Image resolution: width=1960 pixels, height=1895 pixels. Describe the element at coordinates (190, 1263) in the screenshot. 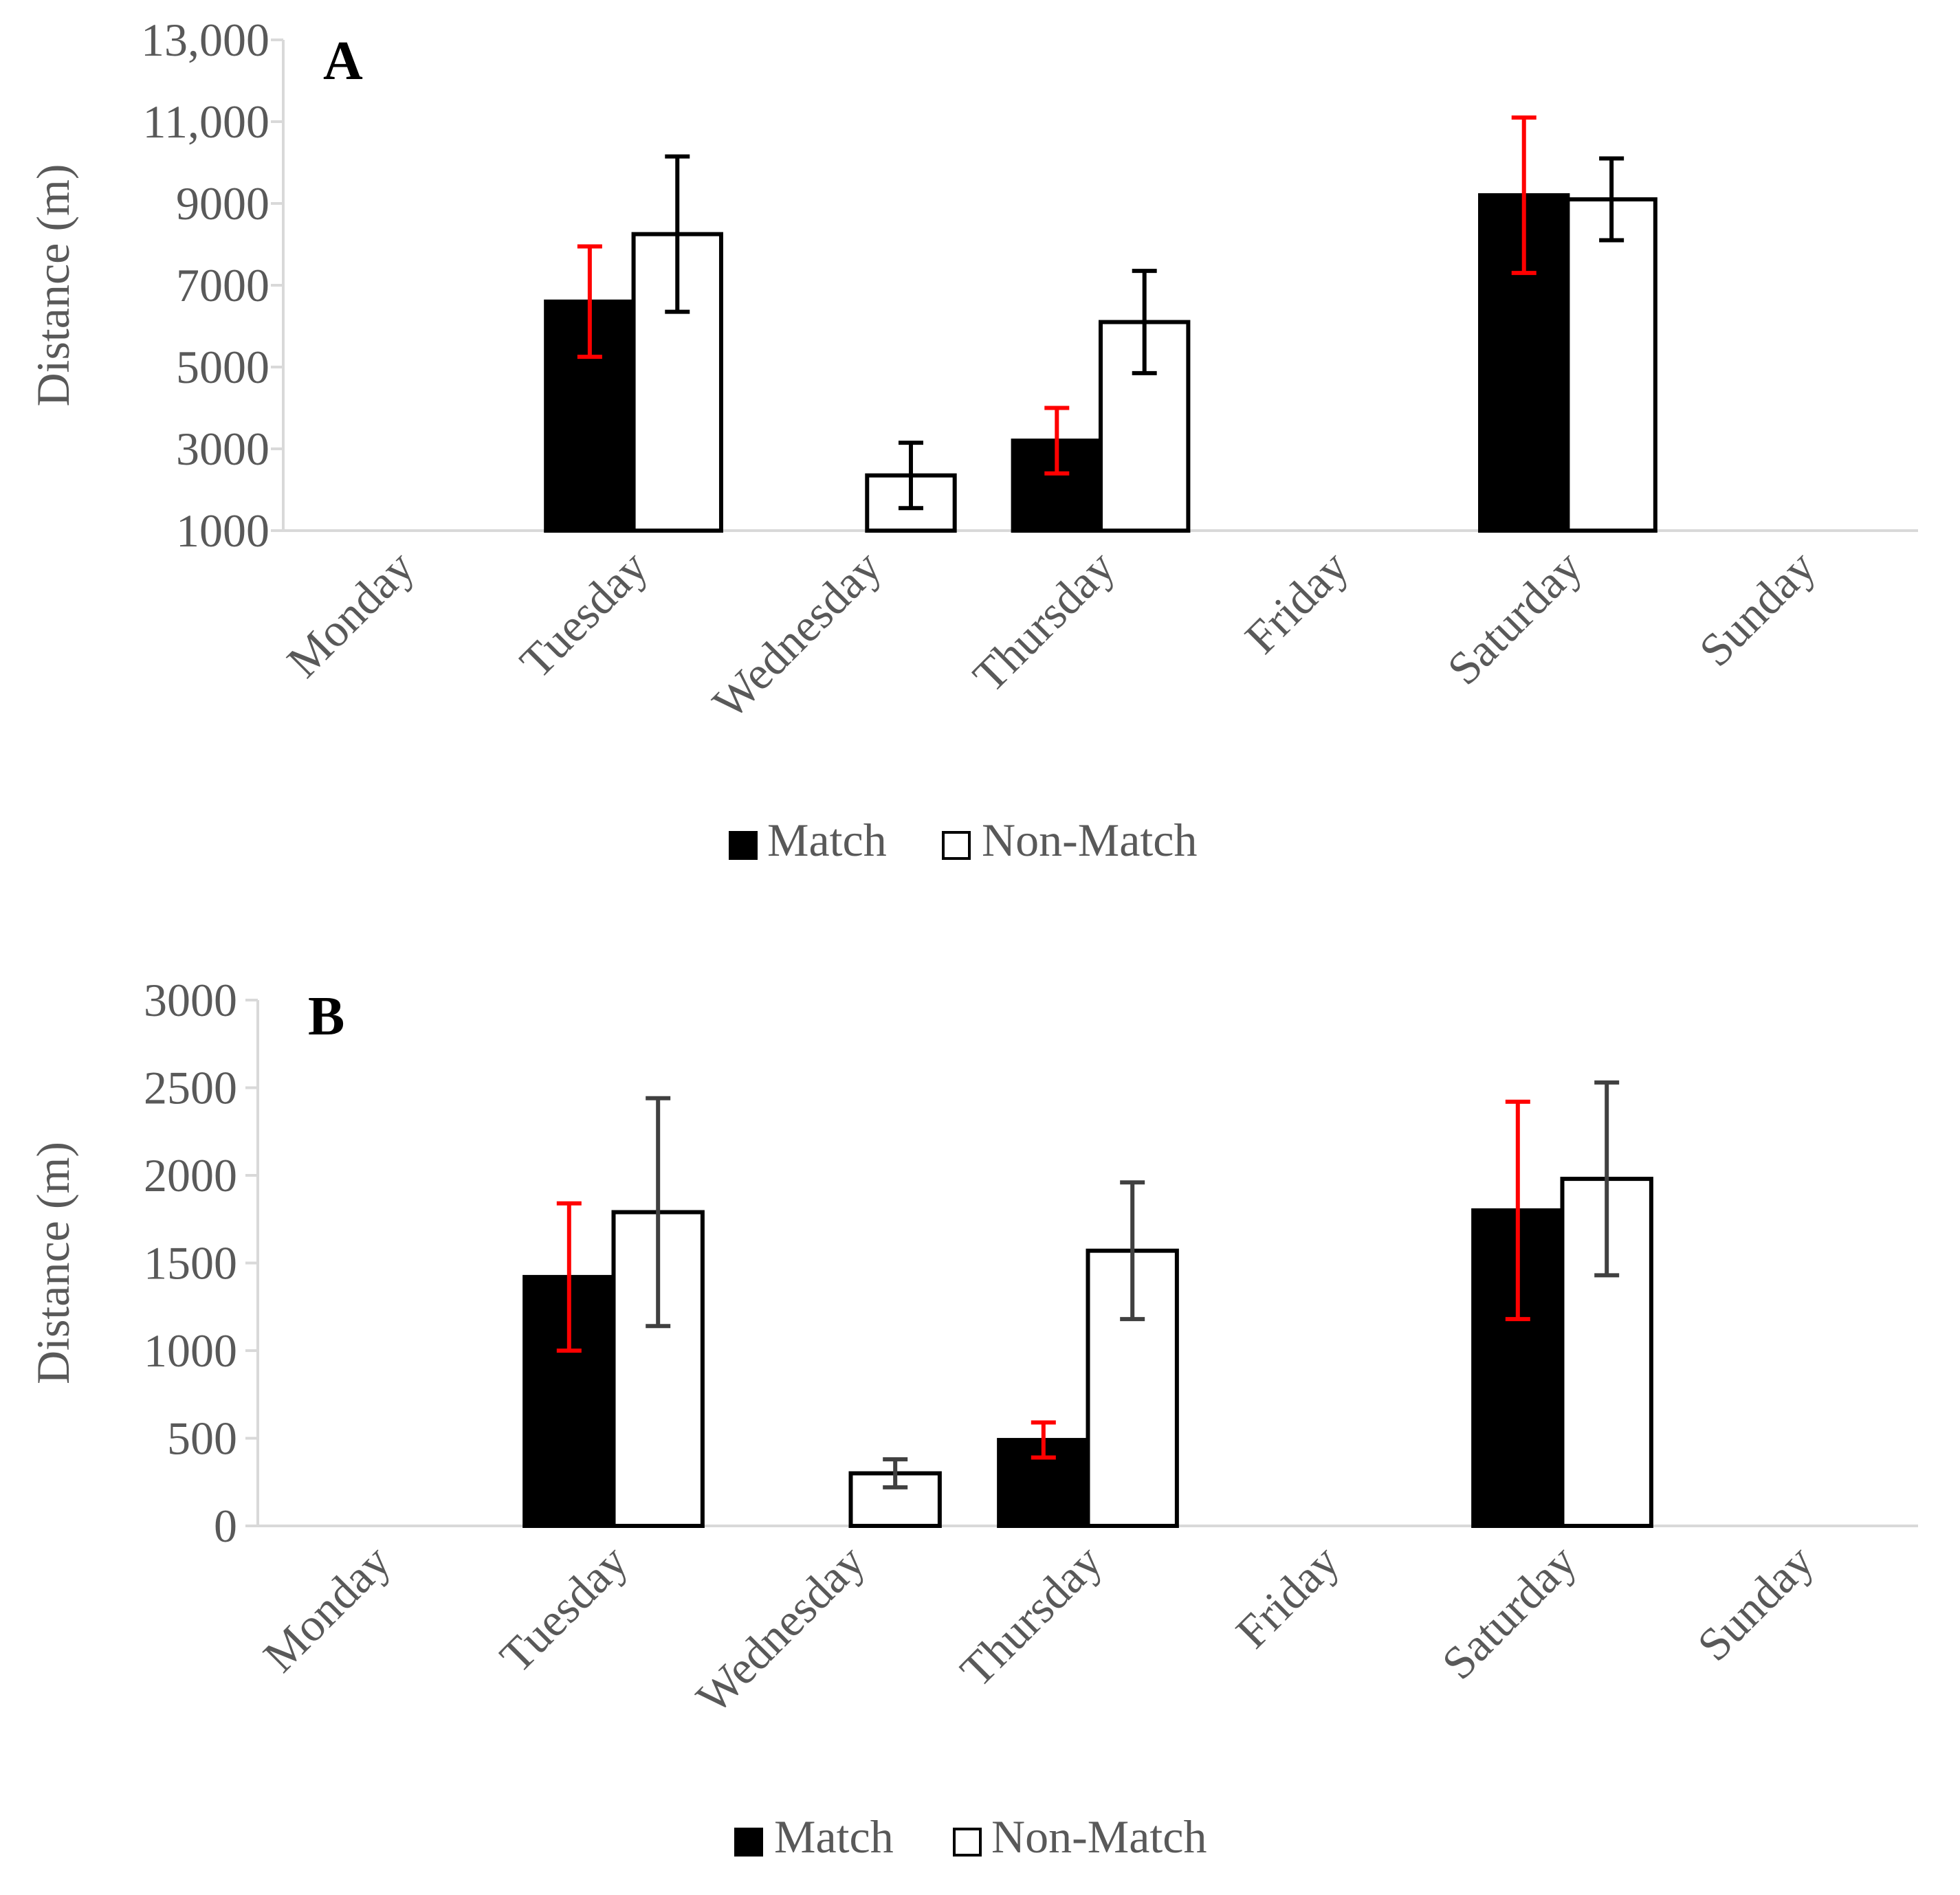

I see `y-tick-label: 1500` at that location.